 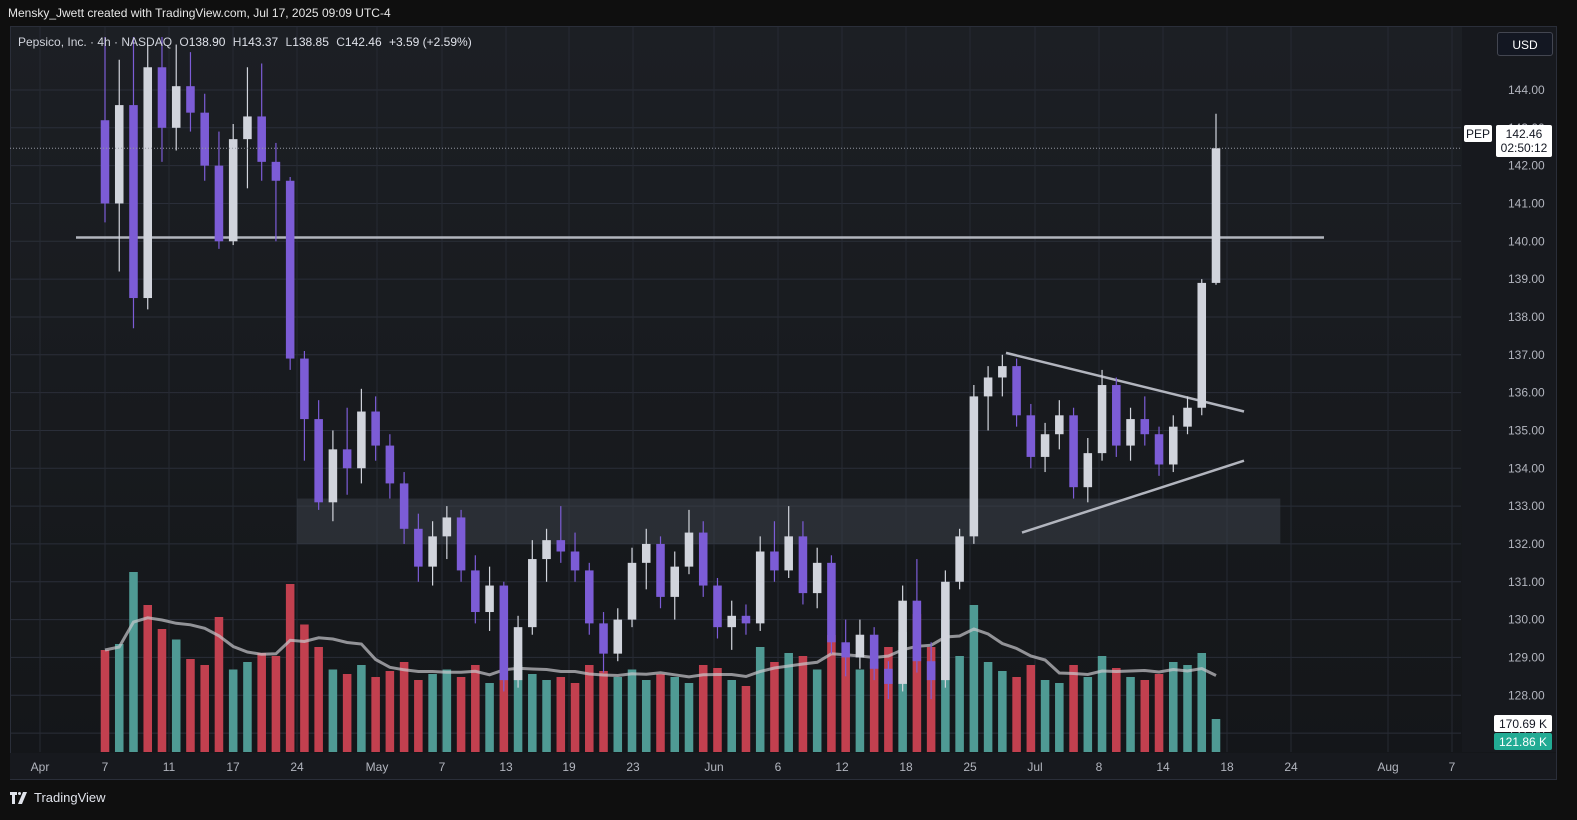 I want to click on volume-ma-line, so click(x=660, y=647).